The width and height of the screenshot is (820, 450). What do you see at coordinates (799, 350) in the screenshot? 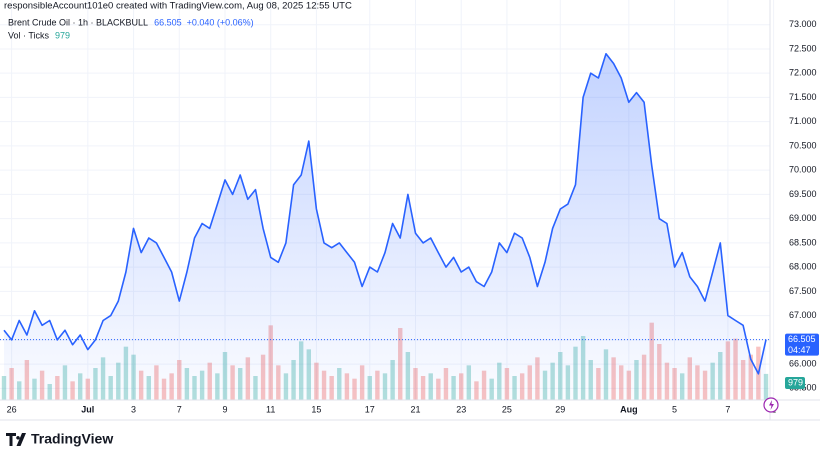
I see `countdown: 04:47` at bounding box center [799, 350].